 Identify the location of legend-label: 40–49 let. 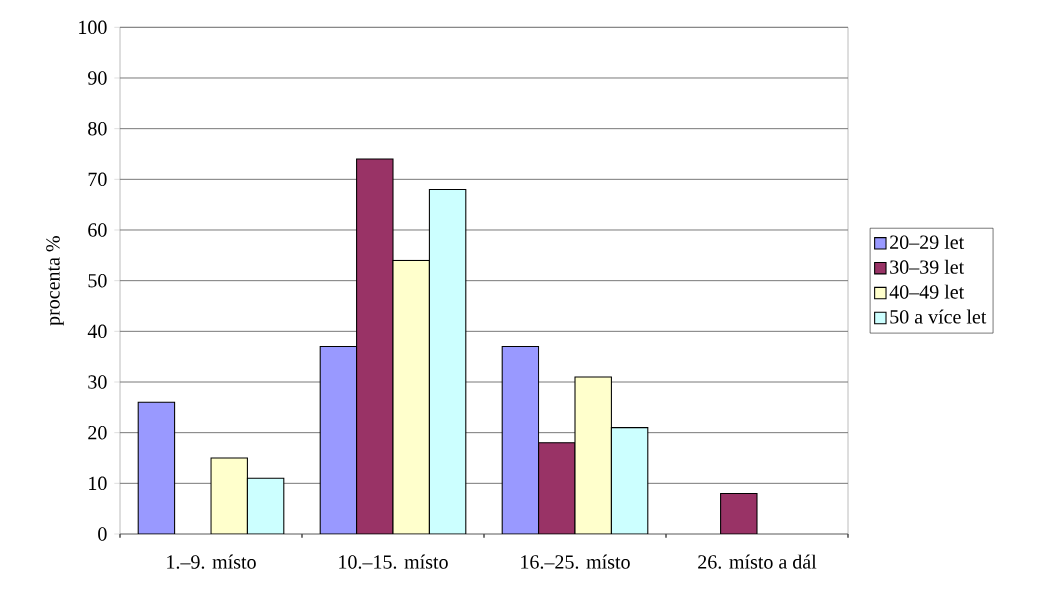
(927, 291).